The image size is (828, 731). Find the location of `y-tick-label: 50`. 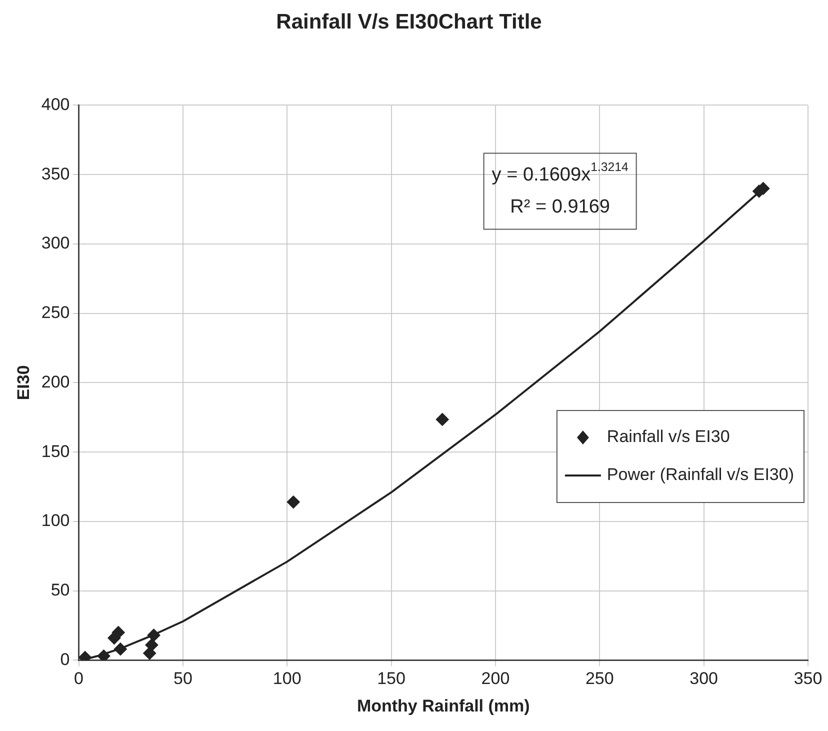

y-tick-label: 50 is located at coordinates (60, 590).